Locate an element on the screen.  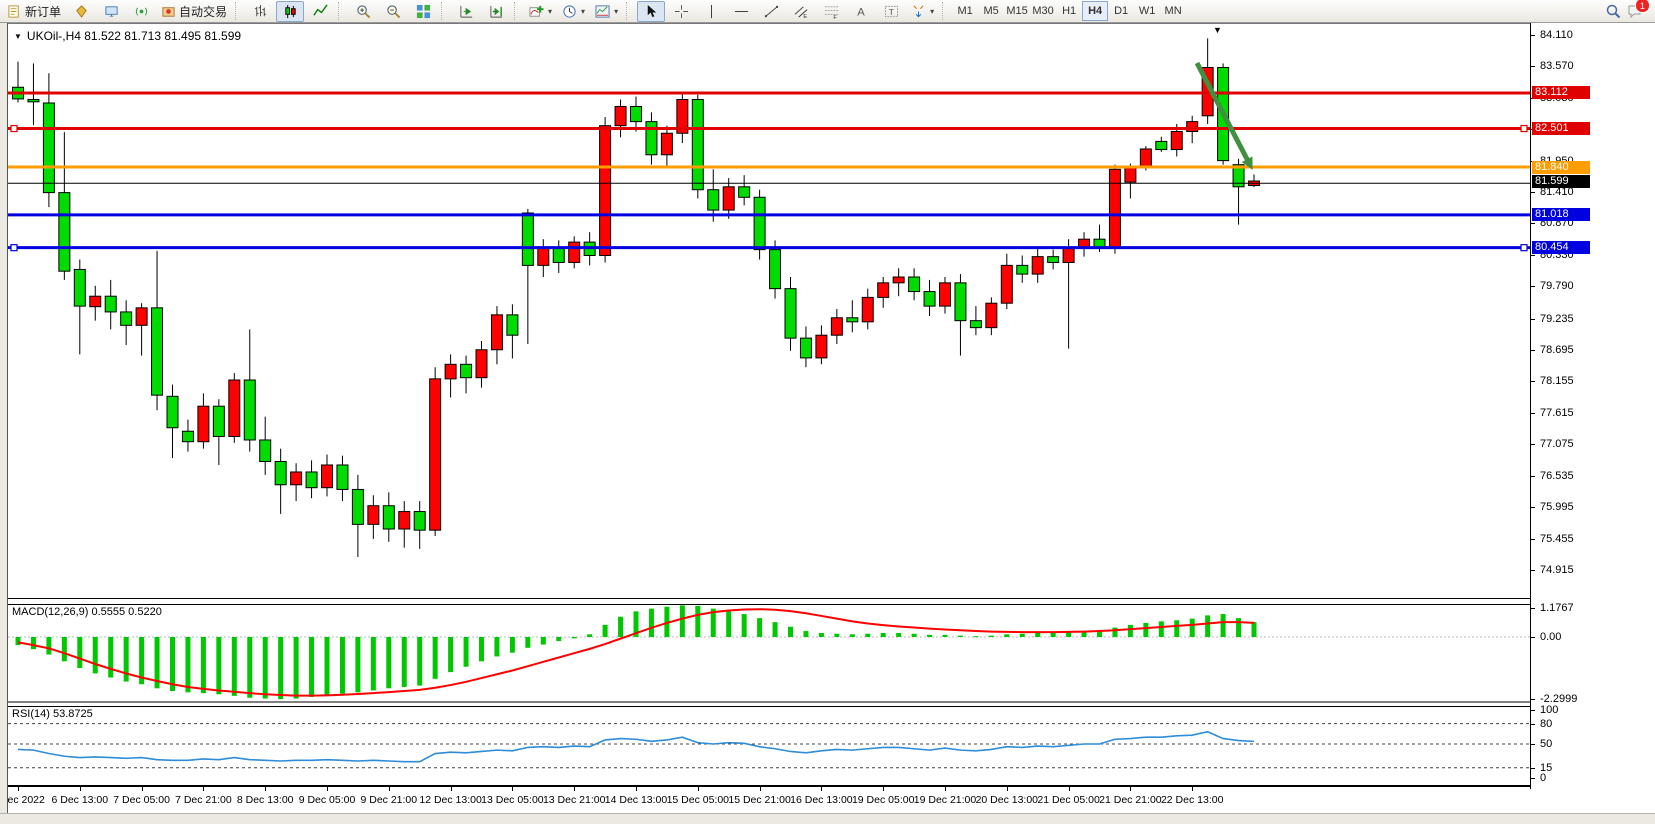
horizontal-line-button is located at coordinates (741, 11).